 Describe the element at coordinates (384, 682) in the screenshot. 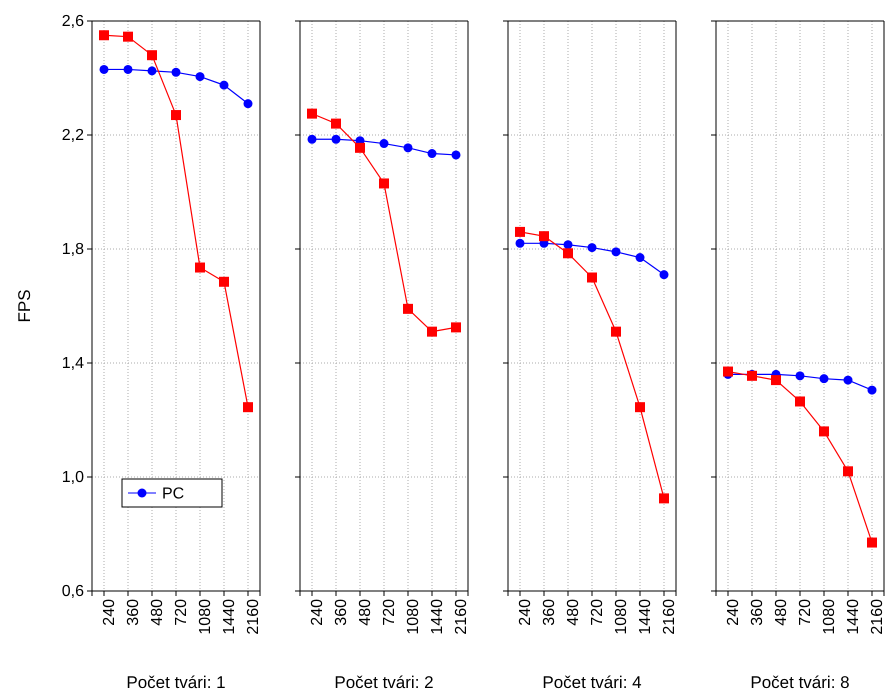

I see `x-axis-title: Počet tvári: 2` at that location.